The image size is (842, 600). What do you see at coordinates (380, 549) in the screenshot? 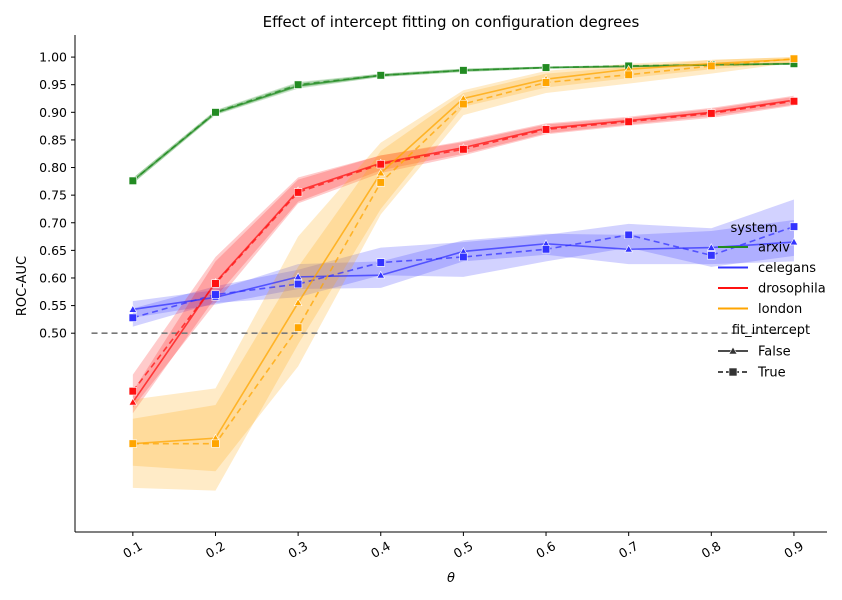
I see `x-tick-label: 0.4` at bounding box center [380, 549].